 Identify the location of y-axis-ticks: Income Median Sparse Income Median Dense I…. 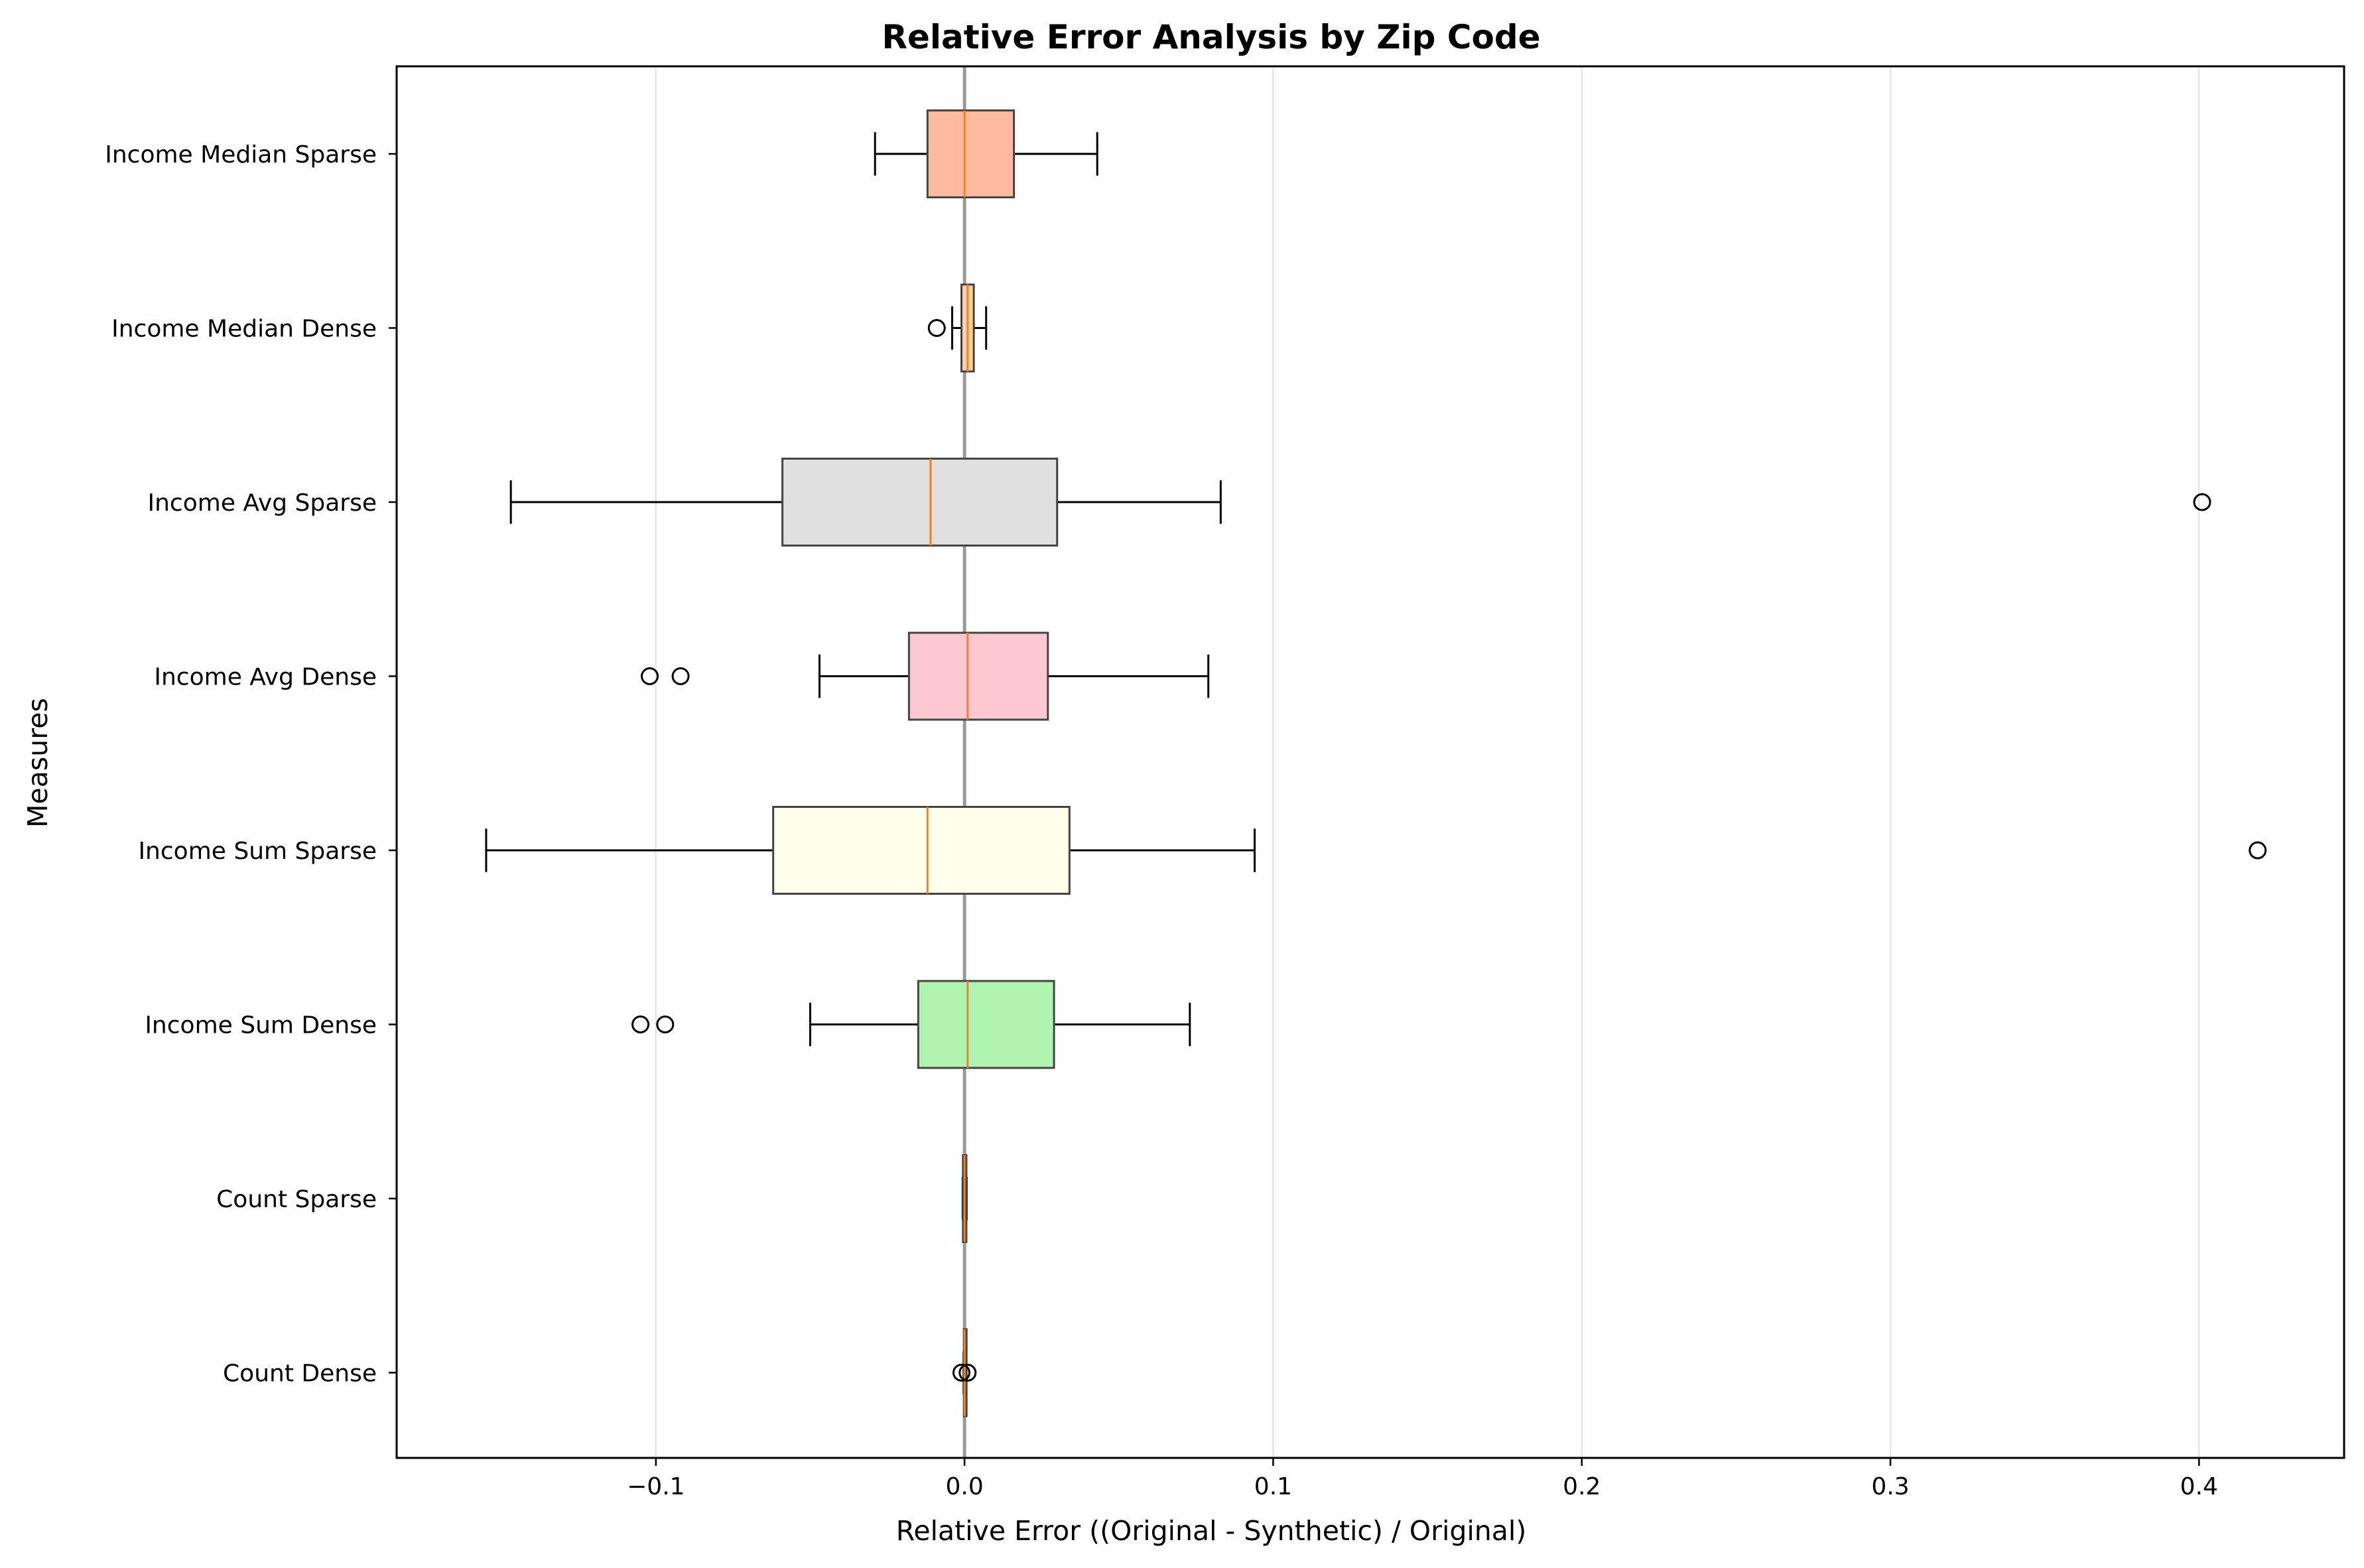
(251, 764).